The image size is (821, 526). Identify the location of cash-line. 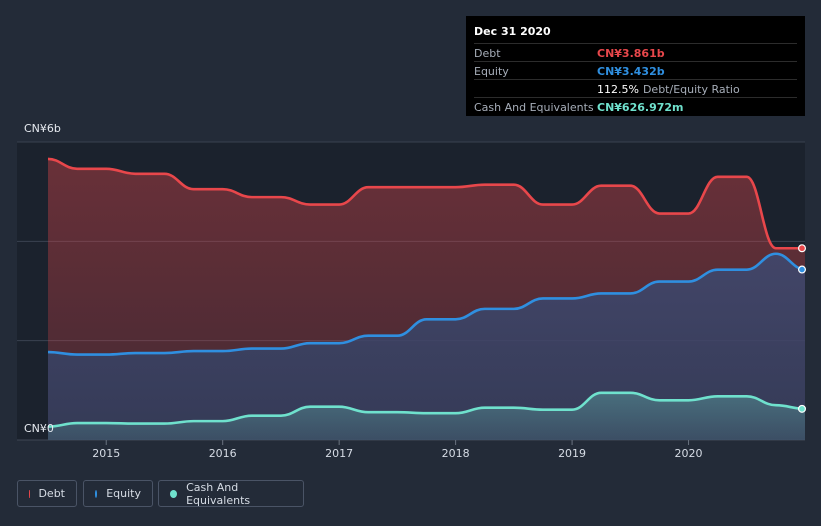
(426, 409).